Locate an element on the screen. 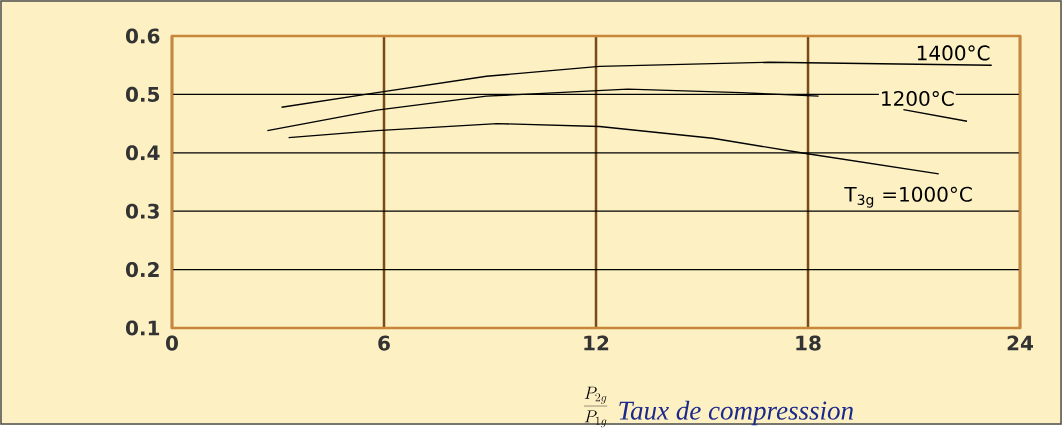  y-tick-label: 0.4 is located at coordinates (143, 153).